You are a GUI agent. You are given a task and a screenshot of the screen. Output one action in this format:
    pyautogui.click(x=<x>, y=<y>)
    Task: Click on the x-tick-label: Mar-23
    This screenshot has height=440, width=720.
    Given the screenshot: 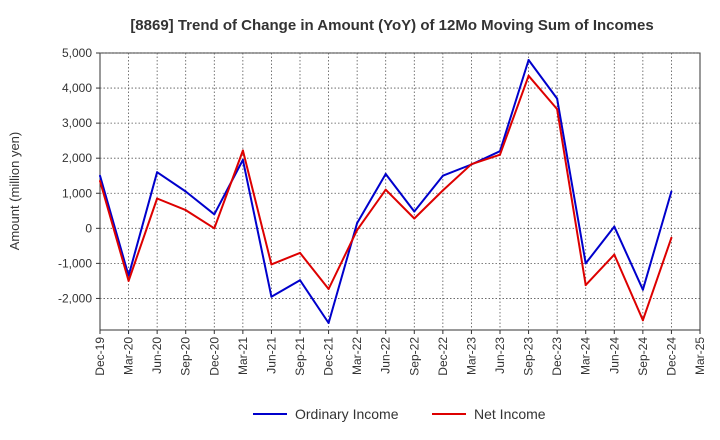 What is the action you would take?
    pyautogui.click(x=471, y=356)
    